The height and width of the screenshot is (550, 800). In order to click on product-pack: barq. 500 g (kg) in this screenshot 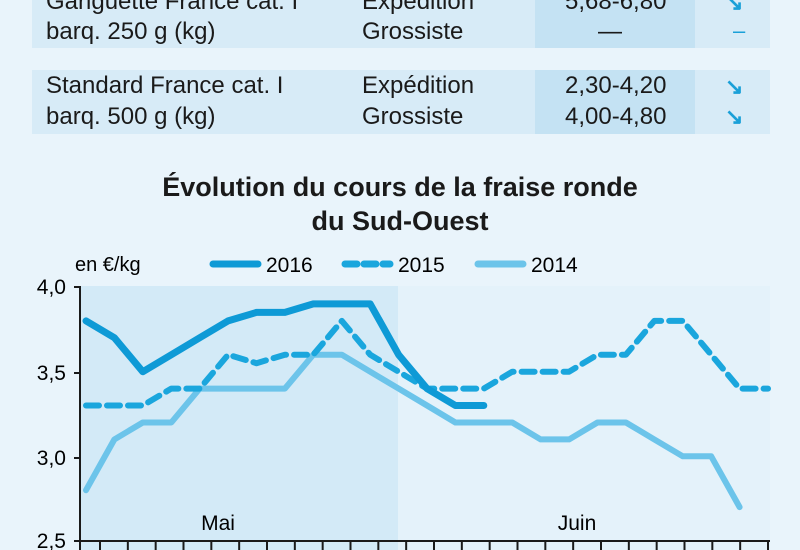, I will do `click(131, 116)`.